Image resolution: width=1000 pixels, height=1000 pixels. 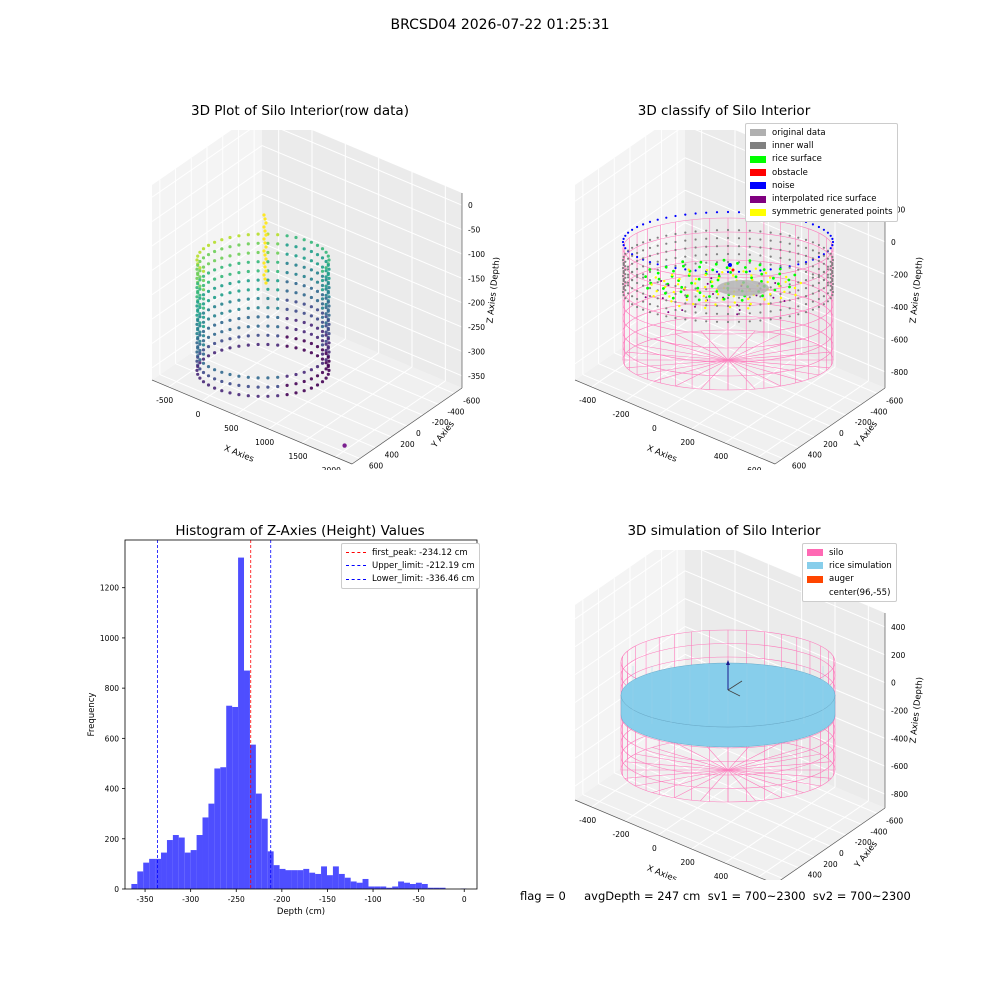 What do you see at coordinates (587, 400) in the screenshot?
I see `x-tick-label: -400` at bounding box center [587, 400].